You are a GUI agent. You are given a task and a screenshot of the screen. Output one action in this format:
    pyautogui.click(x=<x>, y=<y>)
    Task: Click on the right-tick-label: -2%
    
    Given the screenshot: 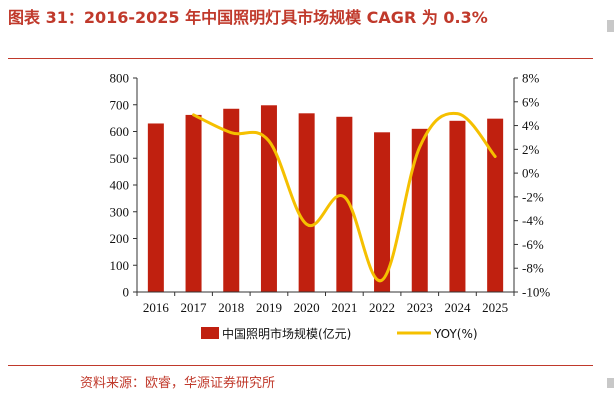 What is the action you would take?
    pyautogui.click(x=533, y=196)
    